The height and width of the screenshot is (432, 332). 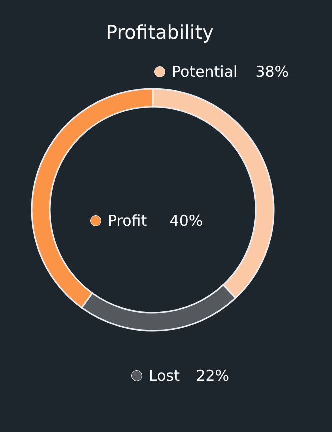 What do you see at coordinates (273, 72) in the screenshot?
I see `data-label: 38%` at bounding box center [273, 72].